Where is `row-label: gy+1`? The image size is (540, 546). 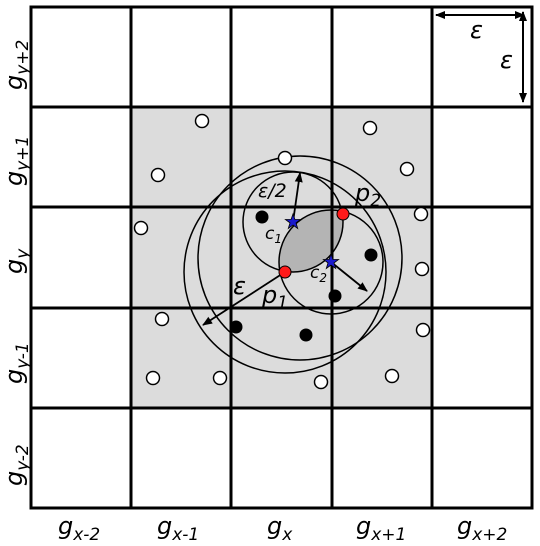
row-label: gy+1 is located at coordinates (16, 161).